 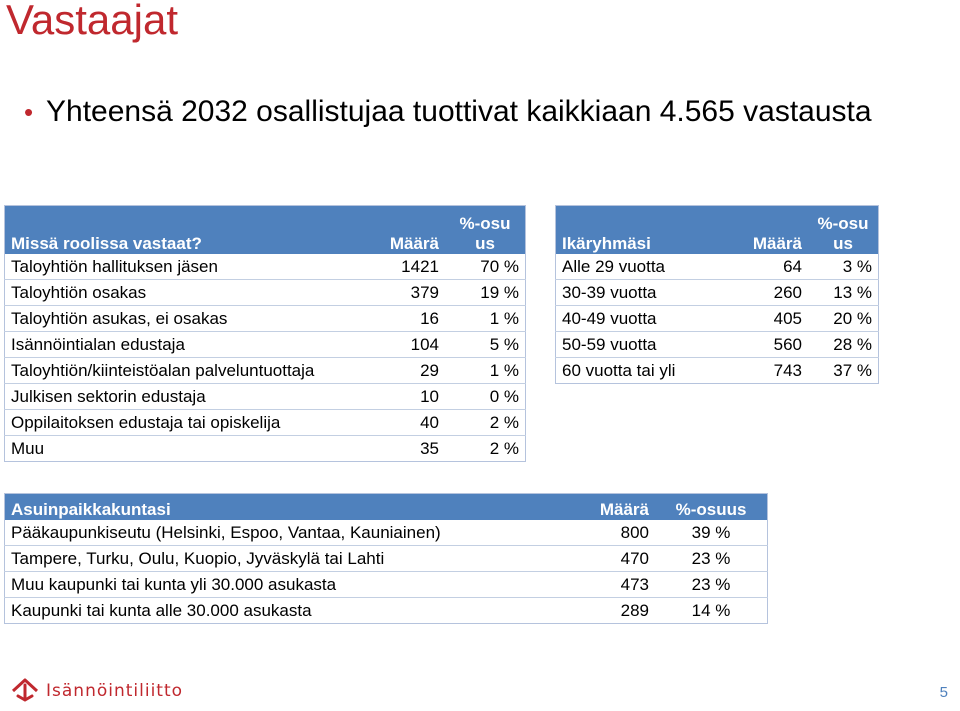 What do you see at coordinates (411, 267) in the screenshot?
I see `cell-count: 1421` at bounding box center [411, 267].